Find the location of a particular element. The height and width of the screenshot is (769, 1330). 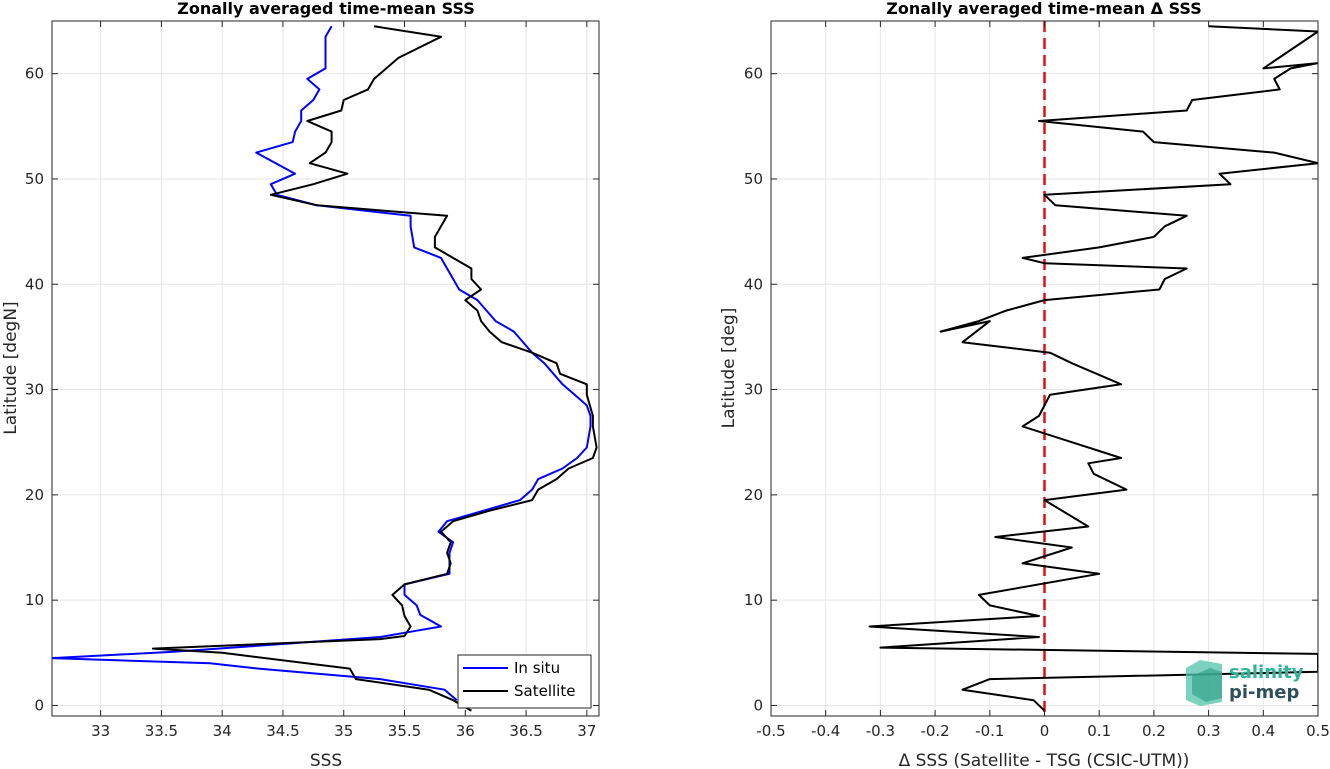

sss-title: Zonally averaged time-mean SSS is located at coordinates (326, 9).